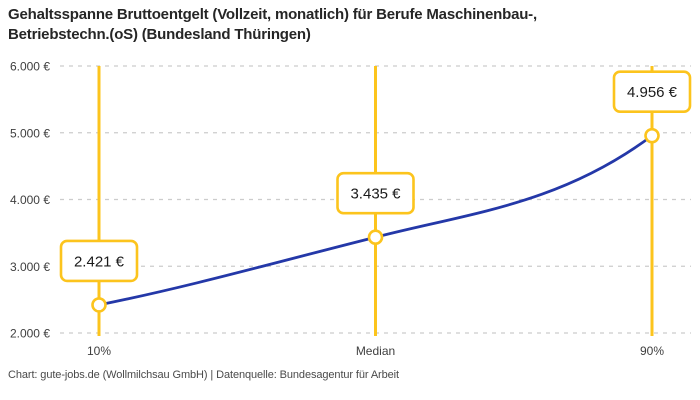 Image resolution: width=700 pixels, height=400 pixels. I want to click on y-tick-label: 5.000 €, so click(30, 133).